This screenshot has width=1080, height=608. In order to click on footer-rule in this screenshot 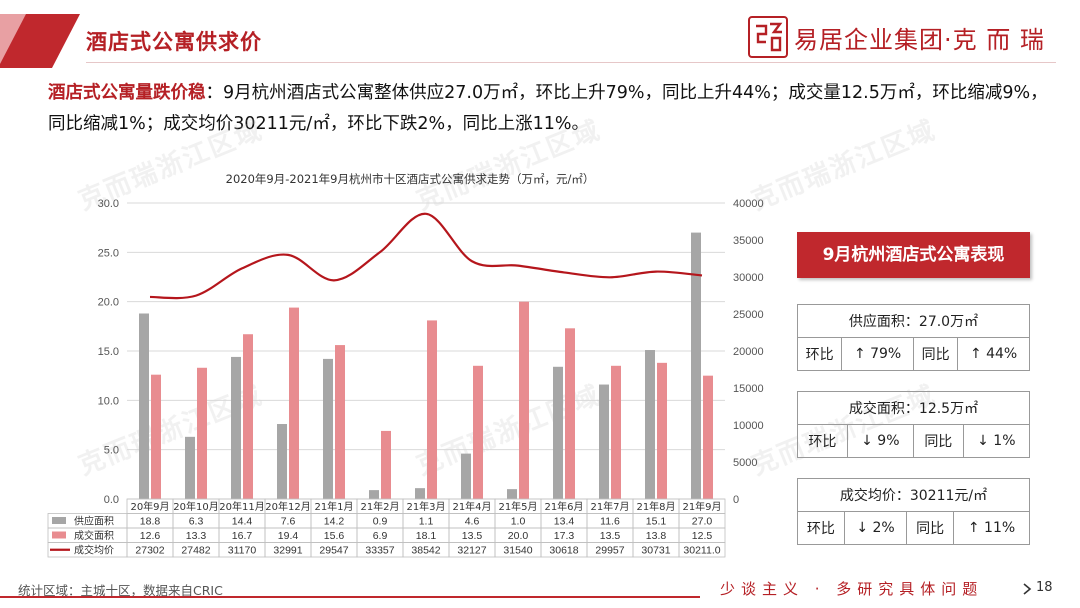, I will do `click(350, 597)`.